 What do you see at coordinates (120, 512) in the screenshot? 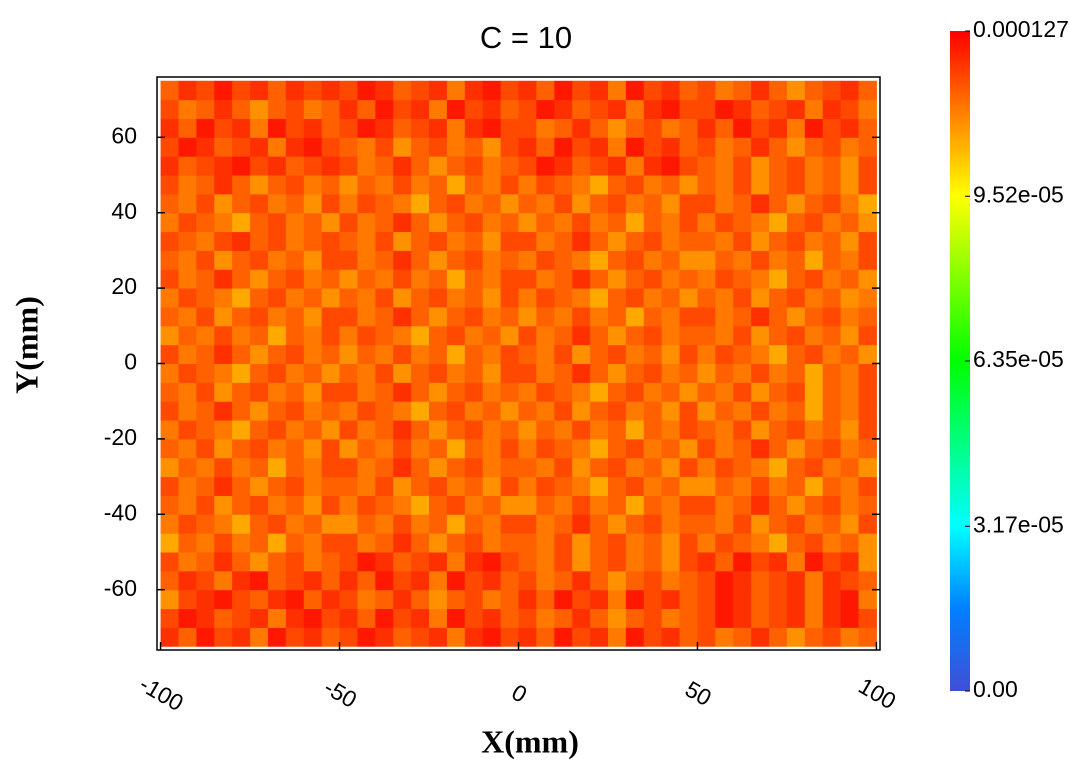
I see `y-tick-label: -40` at bounding box center [120, 512].